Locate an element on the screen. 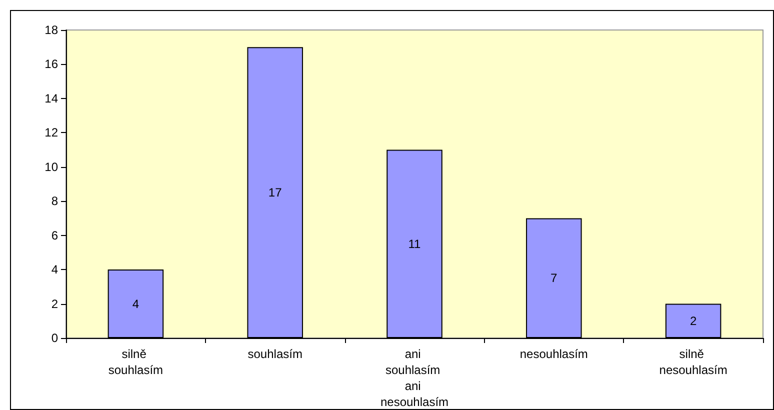  x-tick-label: silně nesouhlasím is located at coordinates (693, 362).